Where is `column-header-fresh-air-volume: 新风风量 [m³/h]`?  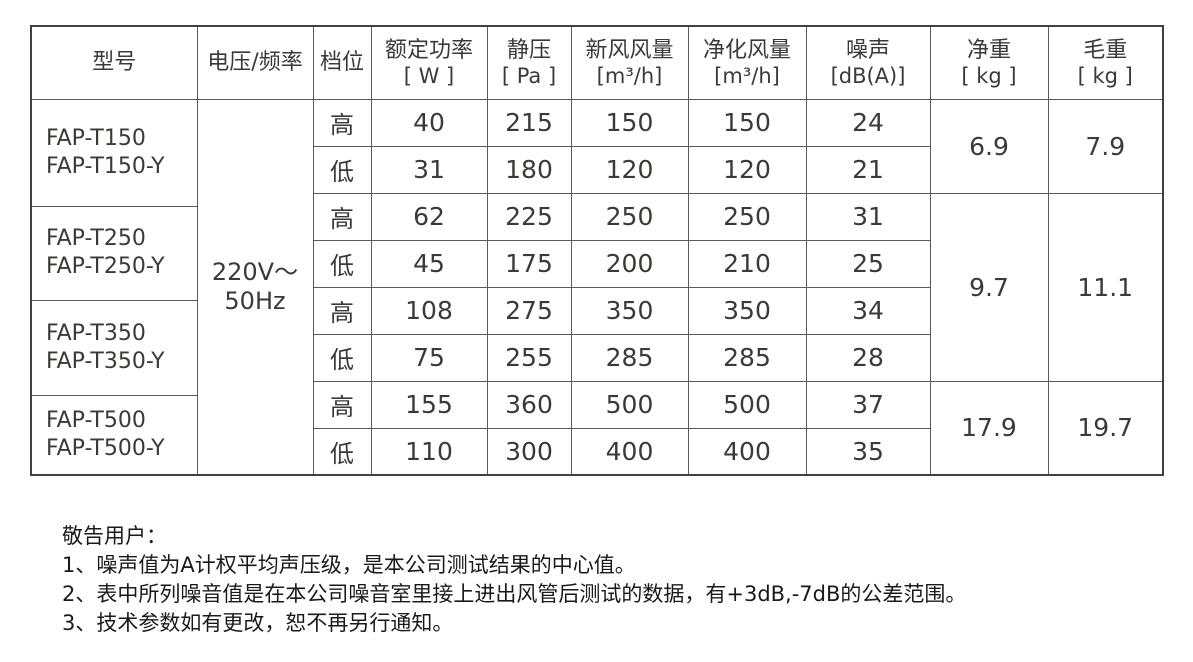 column-header-fresh-air-volume: 新风风量 [m³/h] is located at coordinates (629, 62).